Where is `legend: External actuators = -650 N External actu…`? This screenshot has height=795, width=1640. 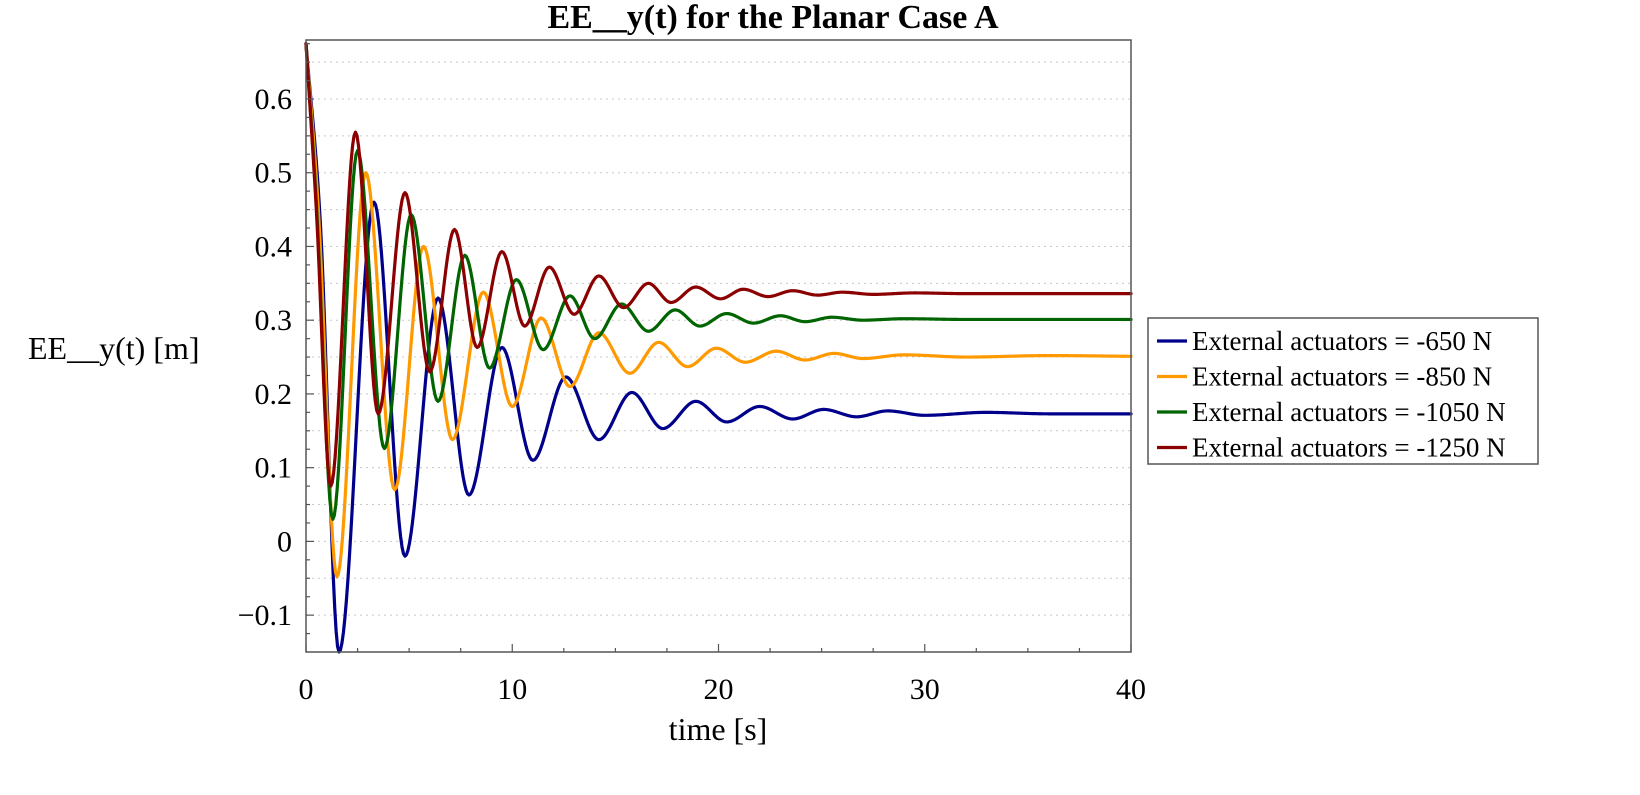 legend: External actuators = -650 N External actu… is located at coordinates (1343, 391).